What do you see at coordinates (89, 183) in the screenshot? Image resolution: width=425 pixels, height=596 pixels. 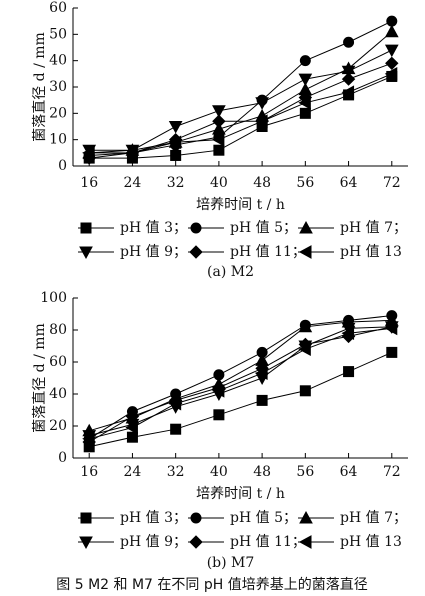 I see `x-tick-label: 16` at bounding box center [89, 183].